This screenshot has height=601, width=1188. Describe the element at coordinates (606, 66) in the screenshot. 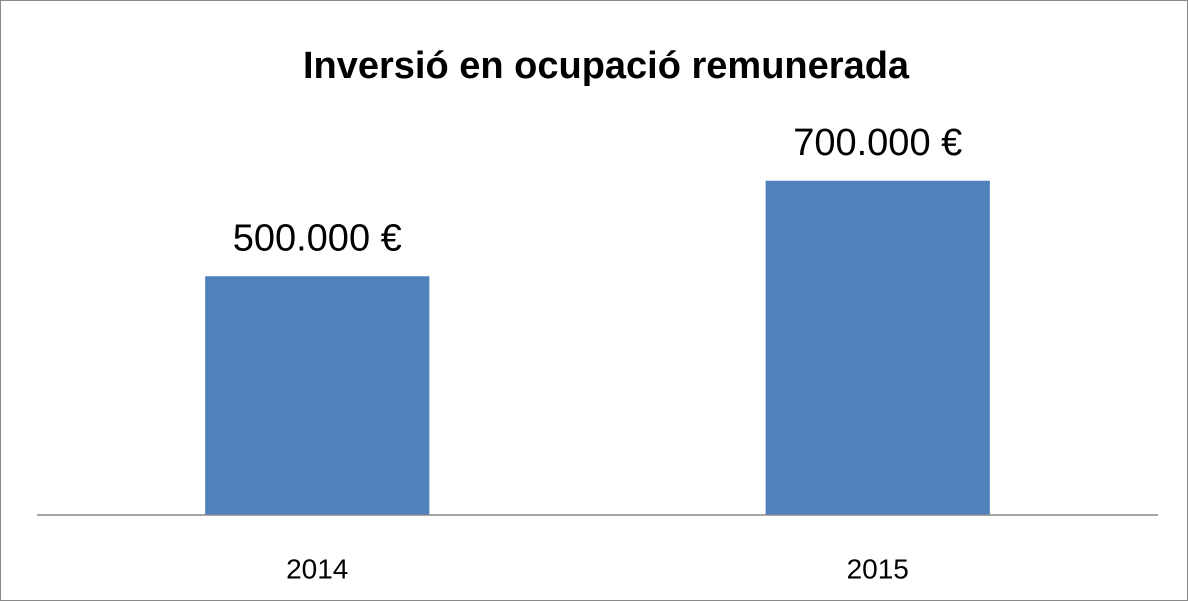

I see `chart-title: Inversió en ocupació remunerada` at that location.